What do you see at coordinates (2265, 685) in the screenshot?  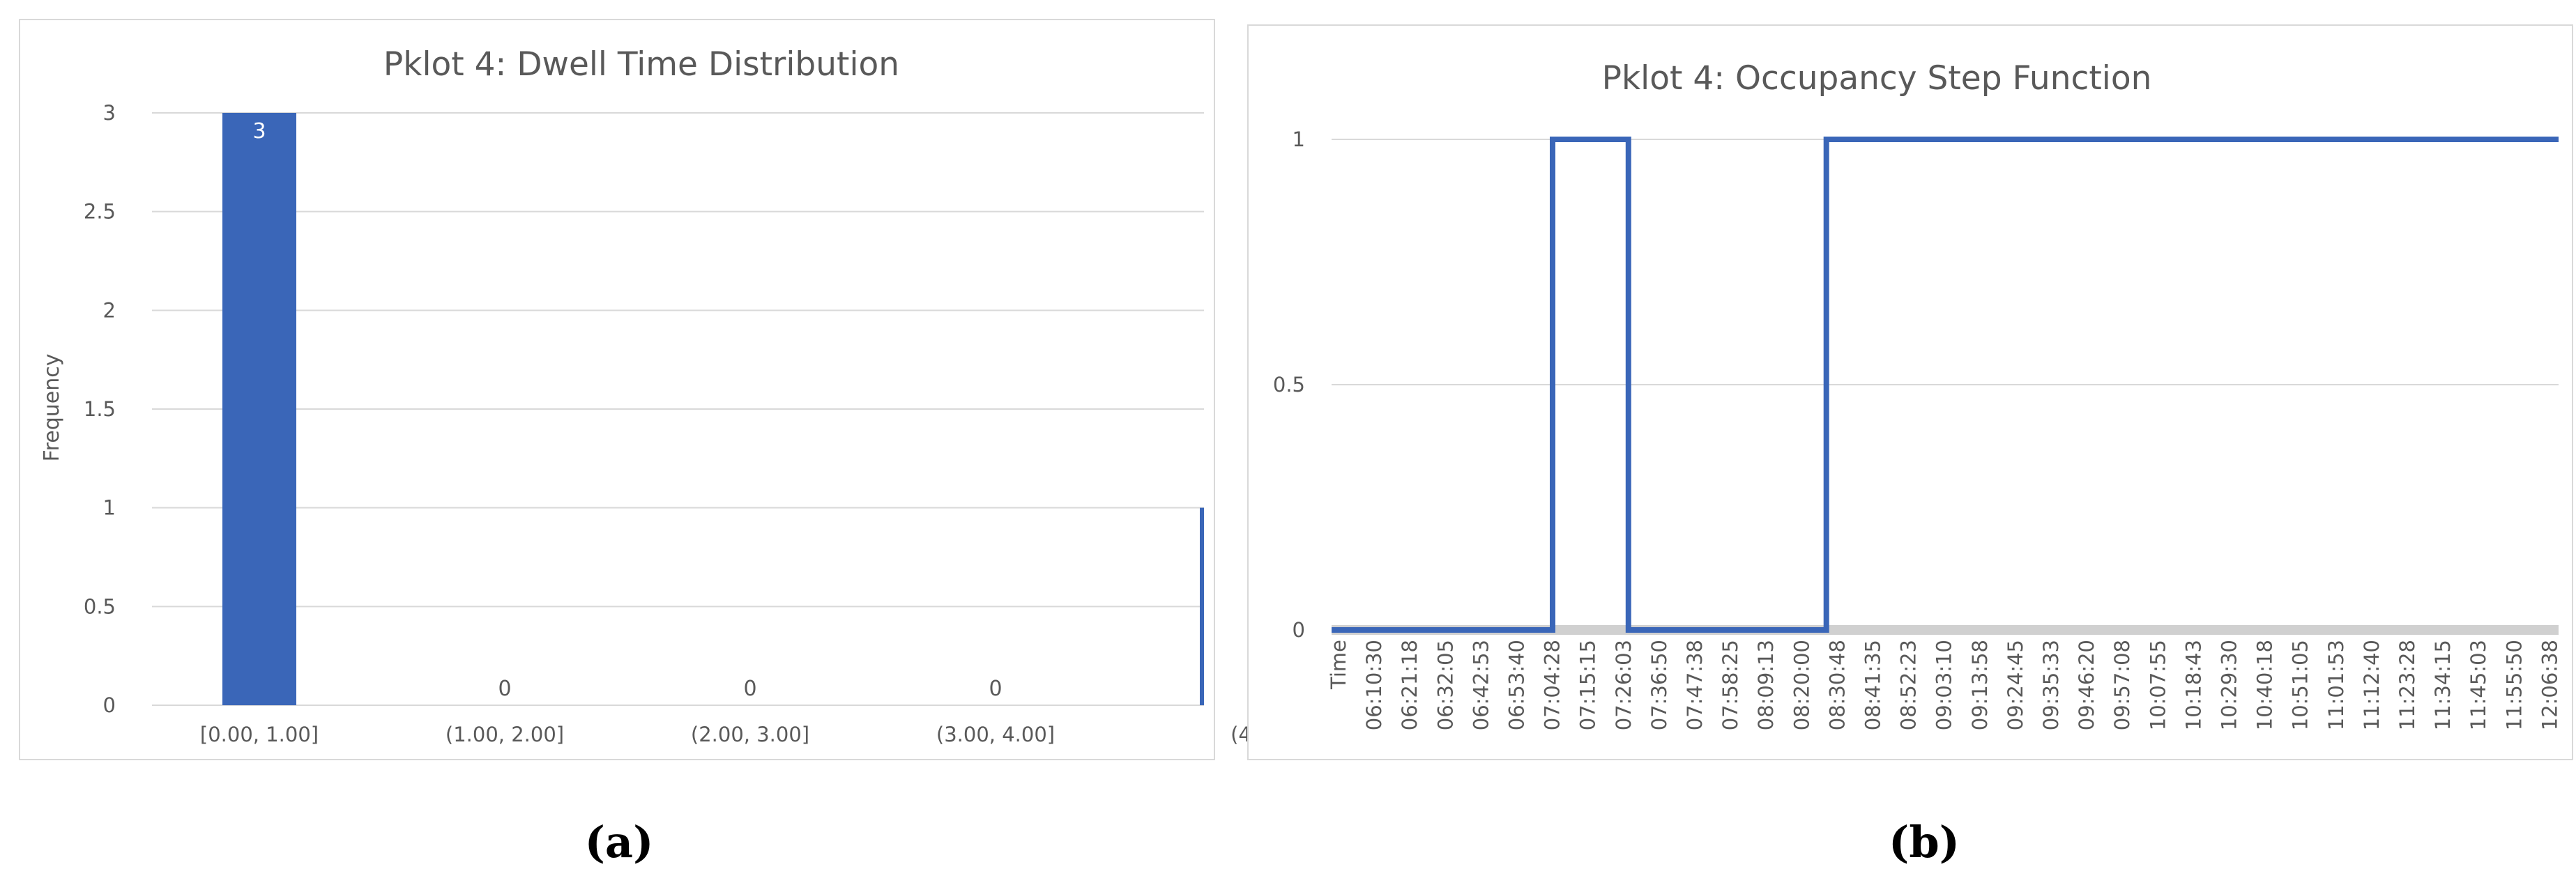 I see `chart-b-x-tick-label: 10:40:18` at bounding box center [2265, 685].